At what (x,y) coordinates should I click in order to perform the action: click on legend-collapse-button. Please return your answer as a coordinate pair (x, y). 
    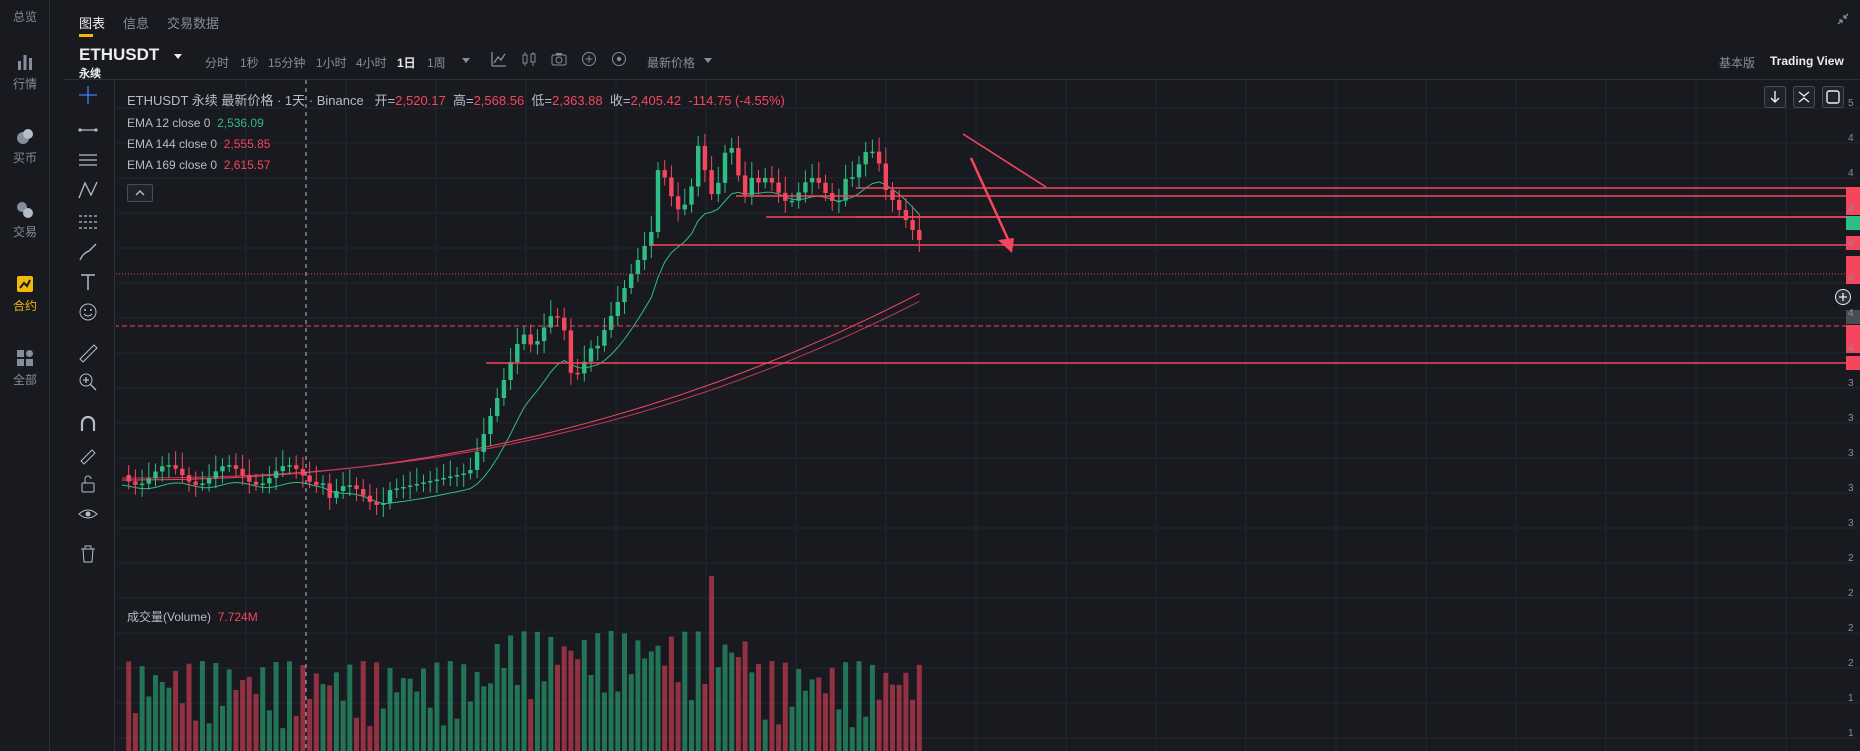
    Looking at the image, I should click on (140, 193).